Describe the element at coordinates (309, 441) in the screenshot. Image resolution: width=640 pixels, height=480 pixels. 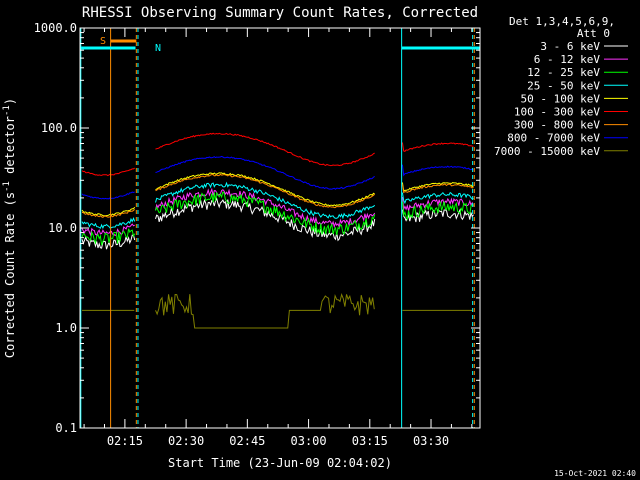
I see `x-tick-label: 03:00` at that location.